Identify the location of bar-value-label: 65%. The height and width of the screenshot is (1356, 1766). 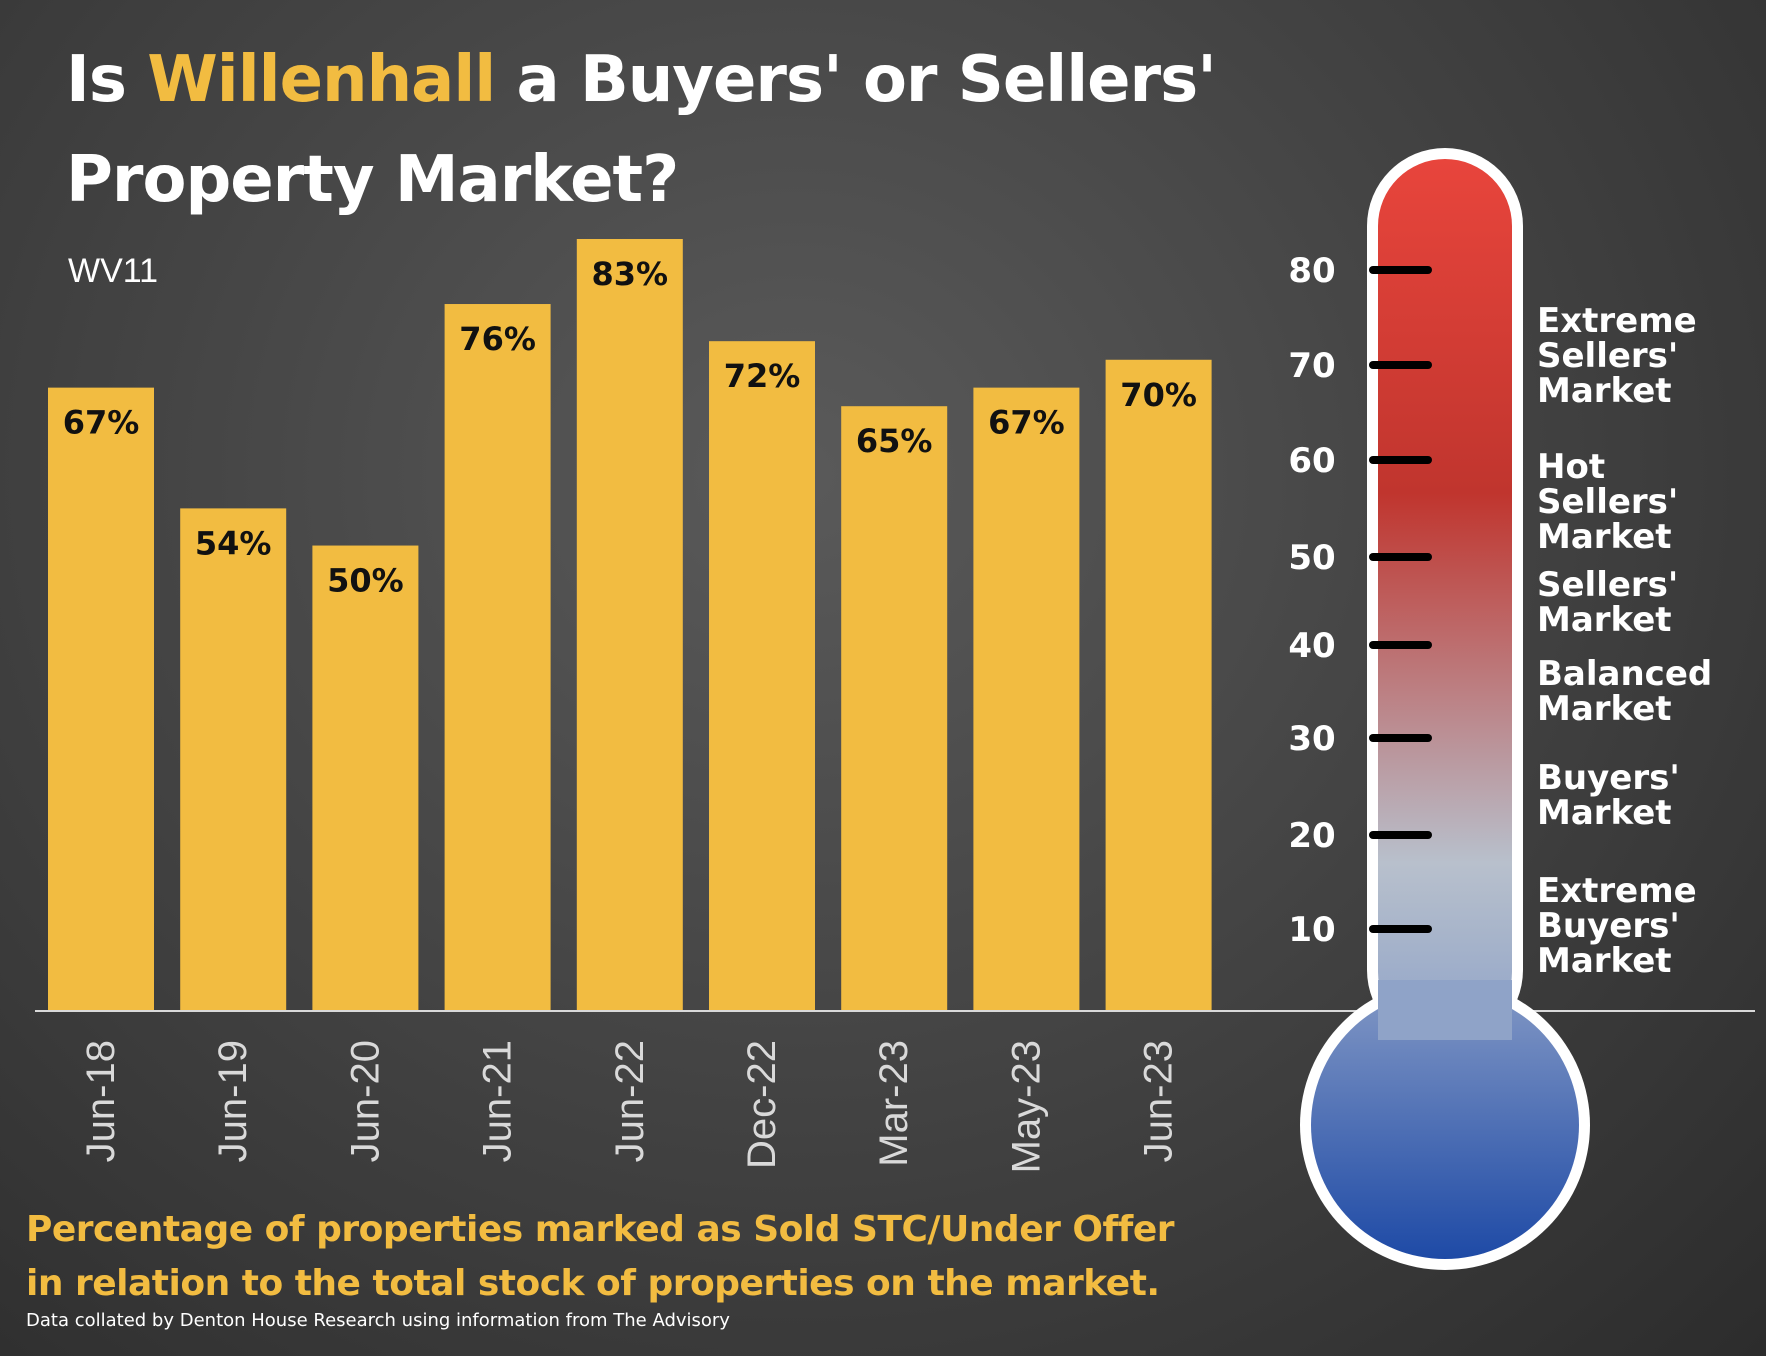
(894, 441).